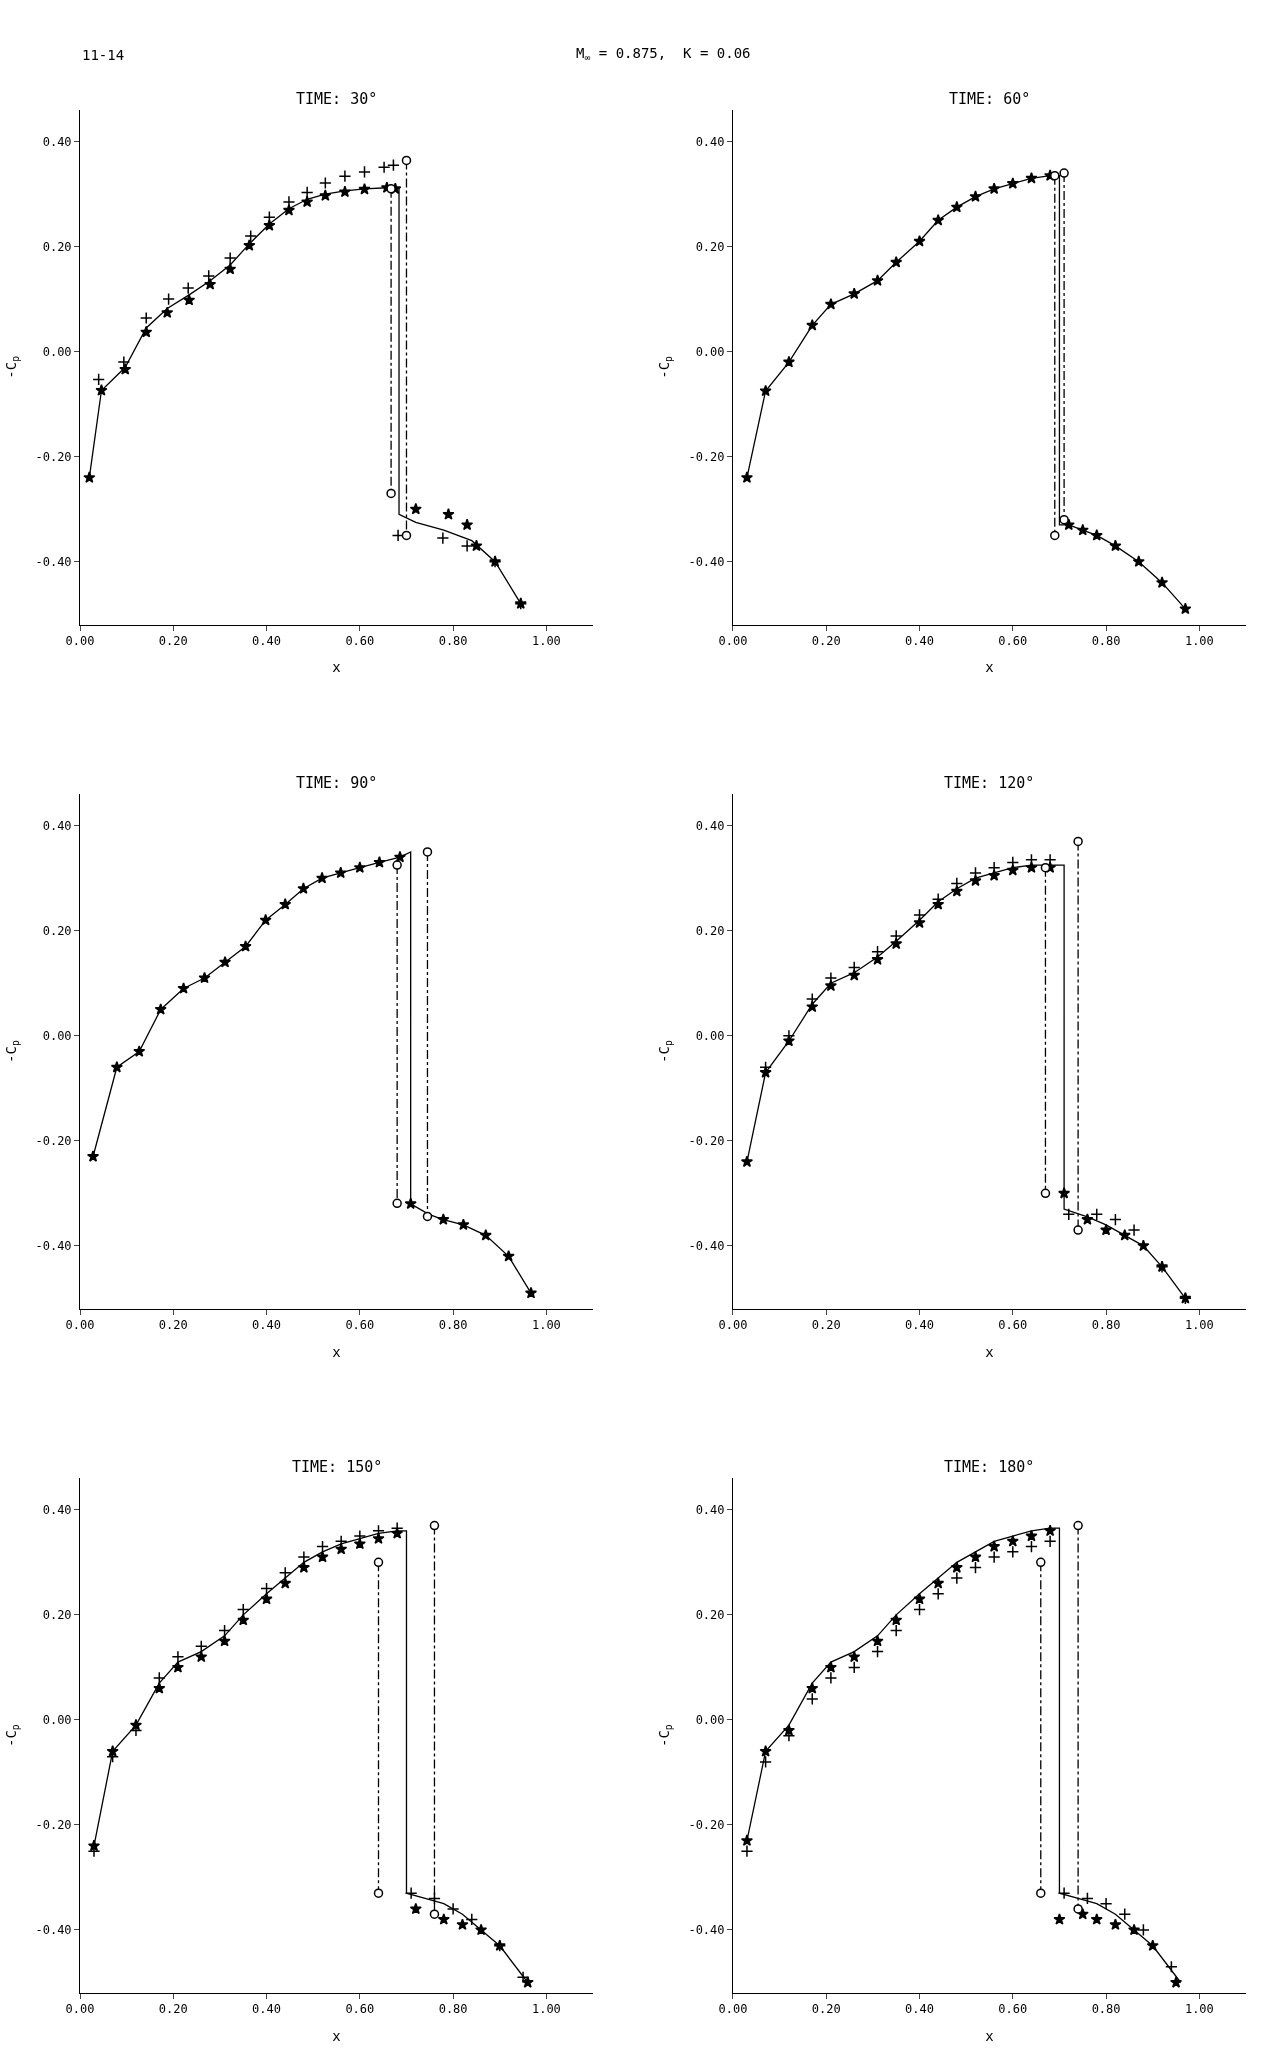 This screenshot has width=1286, height=2053. Describe the element at coordinates (103, 55) in the screenshot. I see `text: 11-14` at that location.